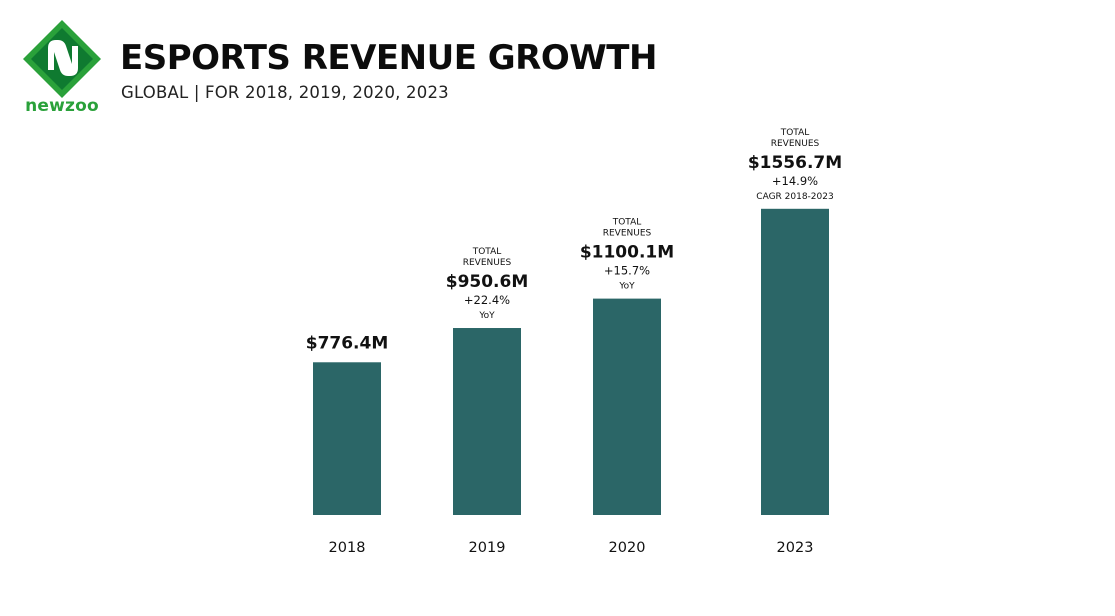 This screenshot has height=616, width=1115. What do you see at coordinates (794, 197) in the screenshot?
I see `annotation-note: CAGR 2018-2023` at bounding box center [794, 197].